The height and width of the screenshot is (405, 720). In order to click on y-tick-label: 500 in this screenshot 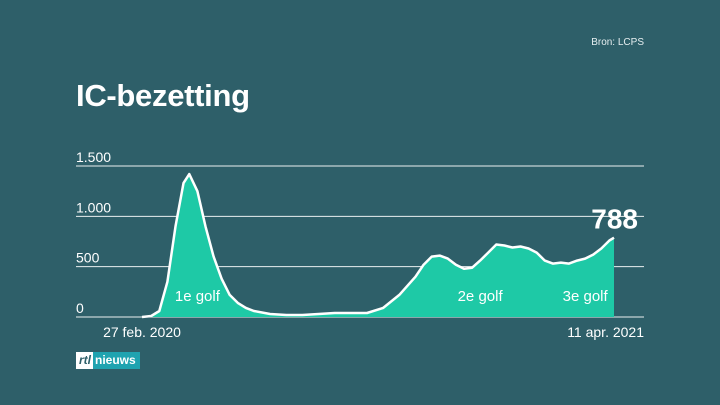, I will do `click(88, 258)`.